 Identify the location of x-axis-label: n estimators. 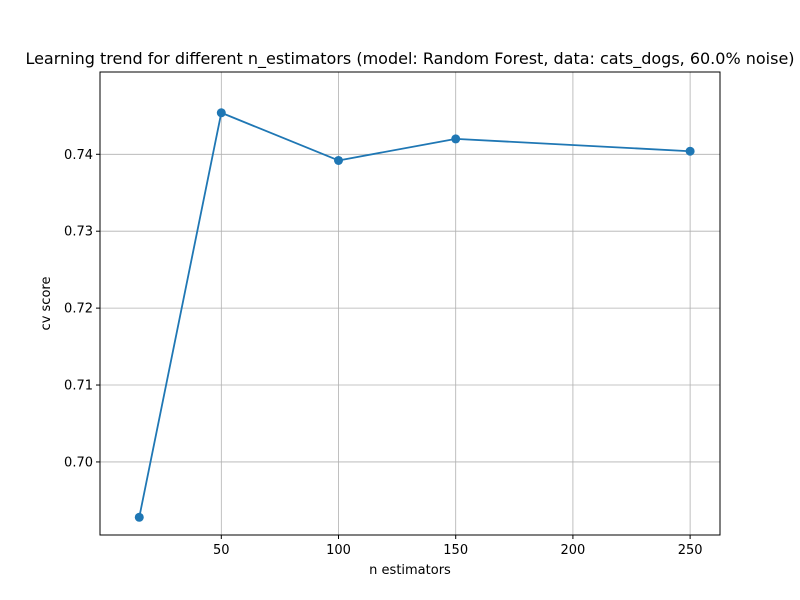
(410, 570).